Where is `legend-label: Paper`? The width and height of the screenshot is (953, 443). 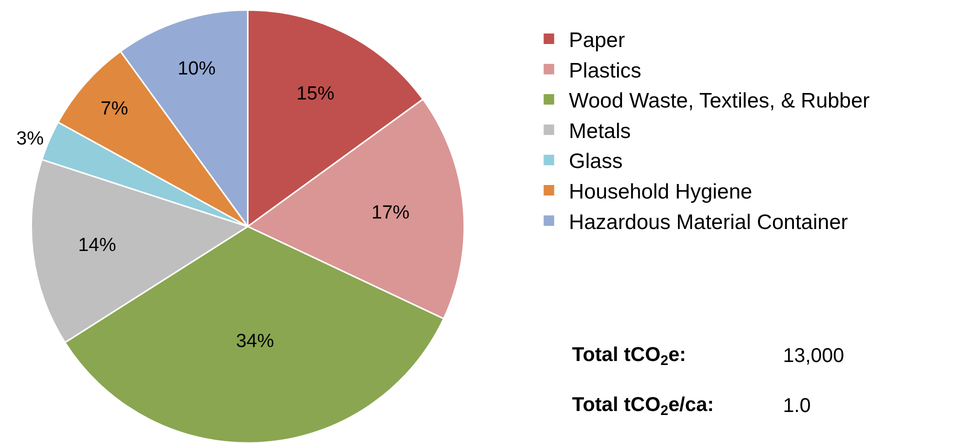
legend-label: Paper is located at coordinates (596, 40).